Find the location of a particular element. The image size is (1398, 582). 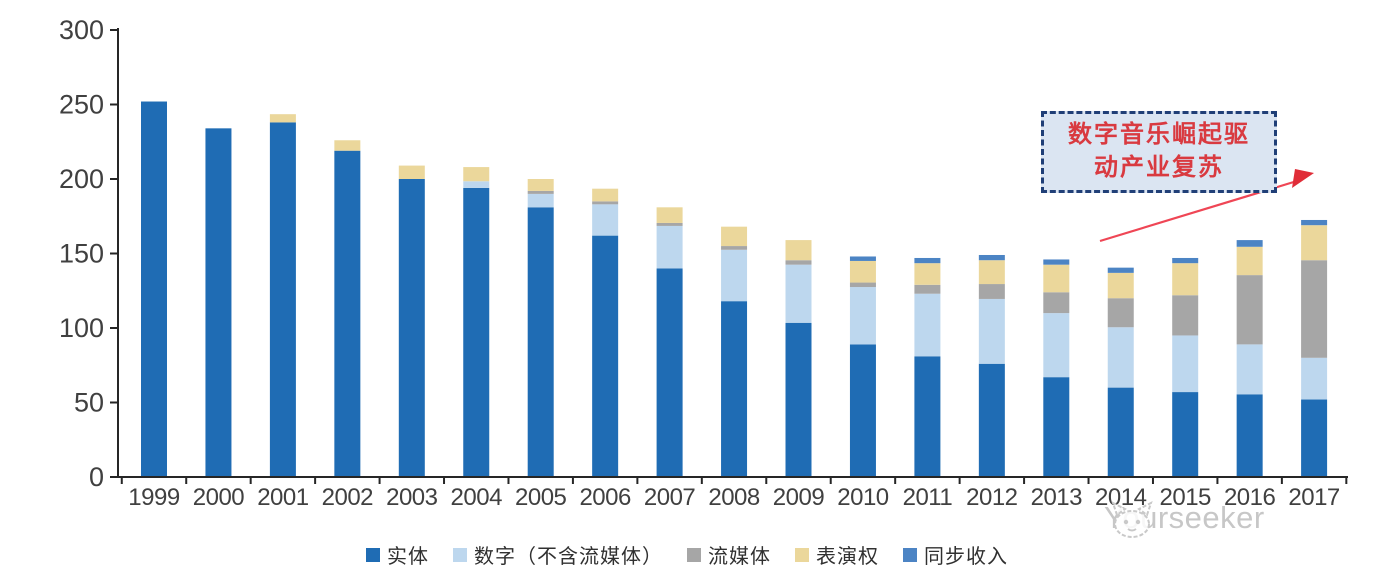

x-axis-category-label: 2001 is located at coordinates (283, 497).